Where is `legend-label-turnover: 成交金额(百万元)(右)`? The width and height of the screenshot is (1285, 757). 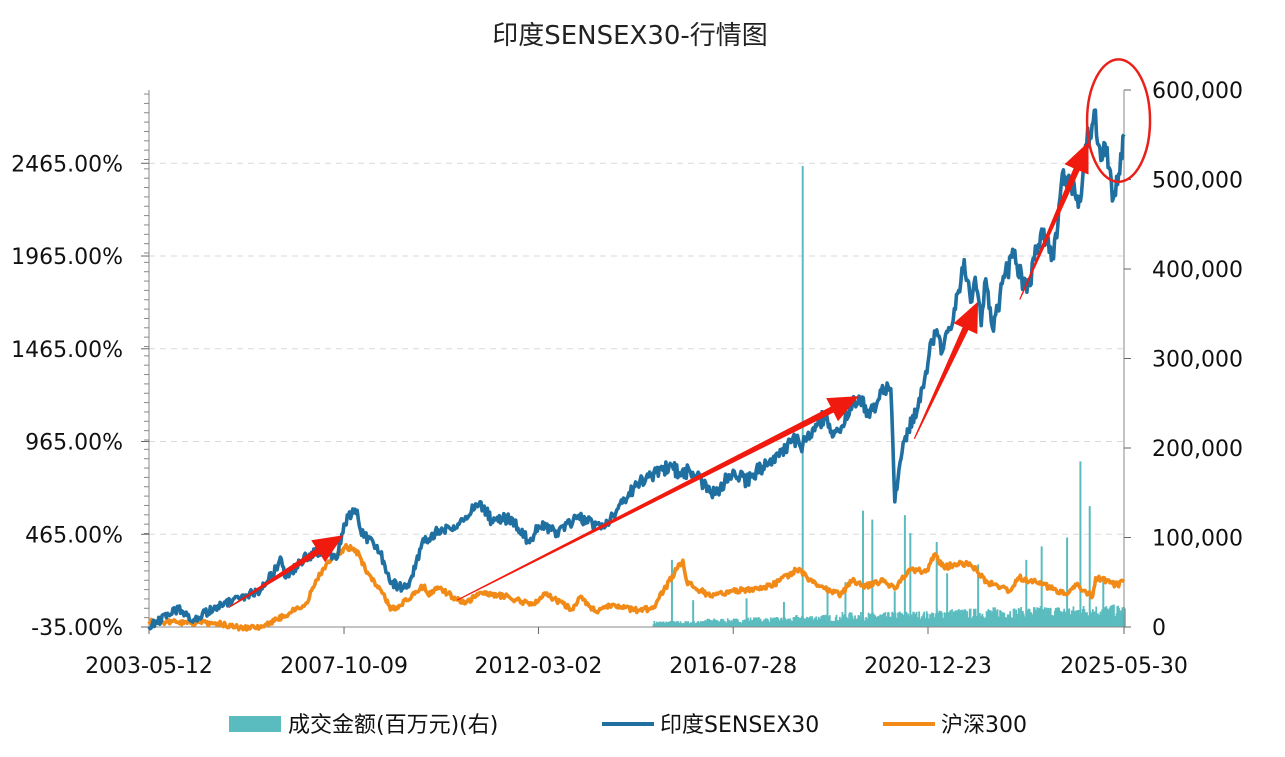
legend-label-turnover: 成交金额(百万元)(右) is located at coordinates (393, 725).